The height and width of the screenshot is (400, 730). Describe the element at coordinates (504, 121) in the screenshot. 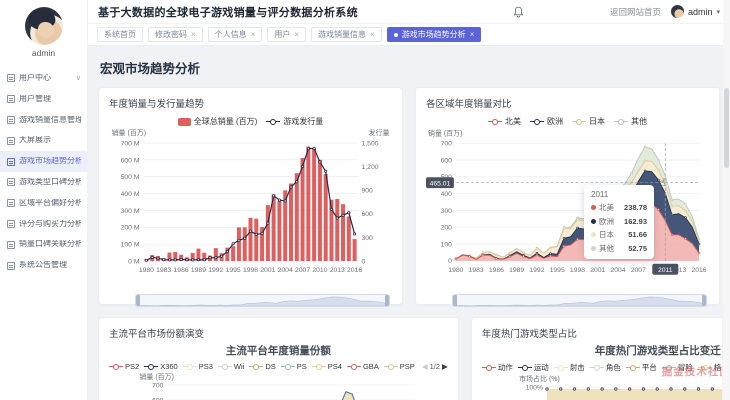

I see `legend-item-0: 北美` at that location.